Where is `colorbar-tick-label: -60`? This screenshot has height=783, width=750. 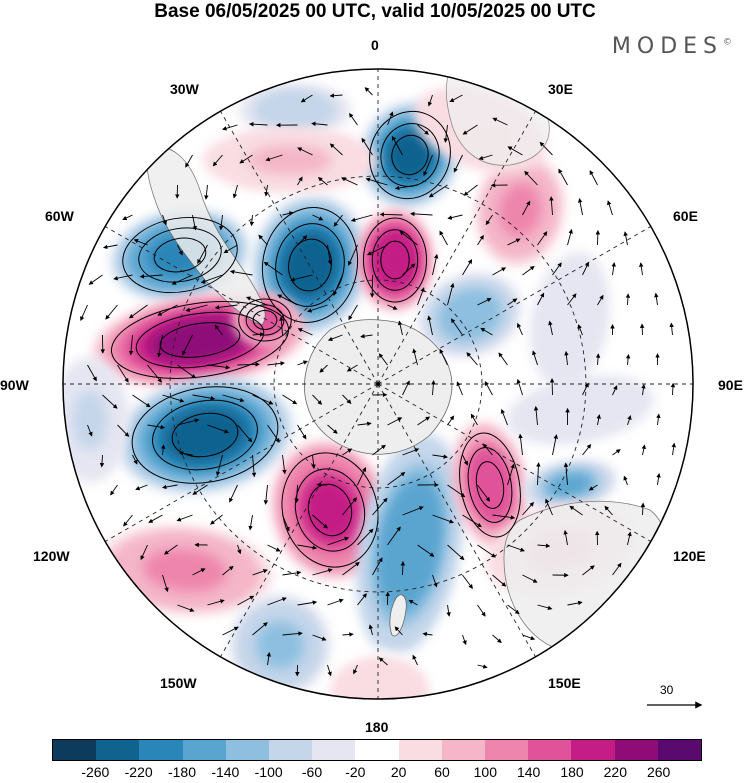 colorbar-tick-label: -60 is located at coordinates (312, 772).